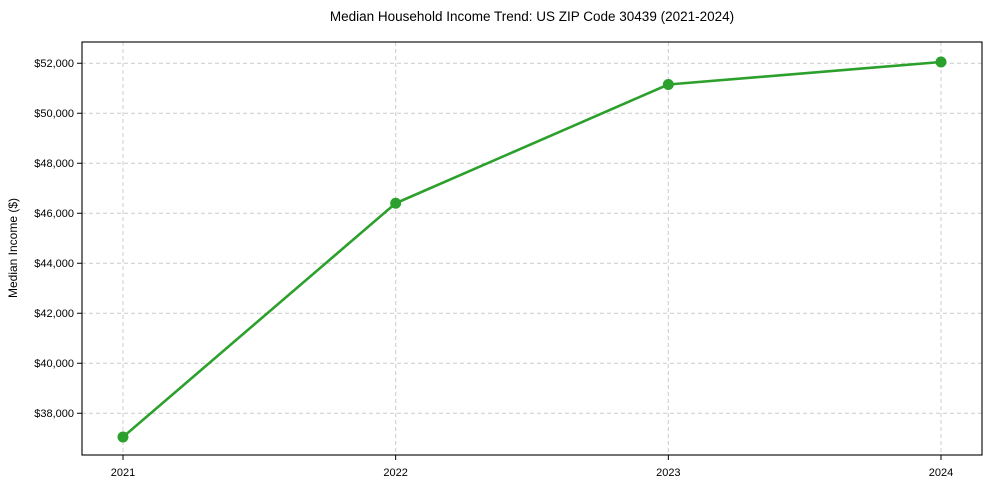 The width and height of the screenshot is (989, 490). Describe the element at coordinates (54, 64) in the screenshot. I see `y-tick-label: $52,000` at that location.